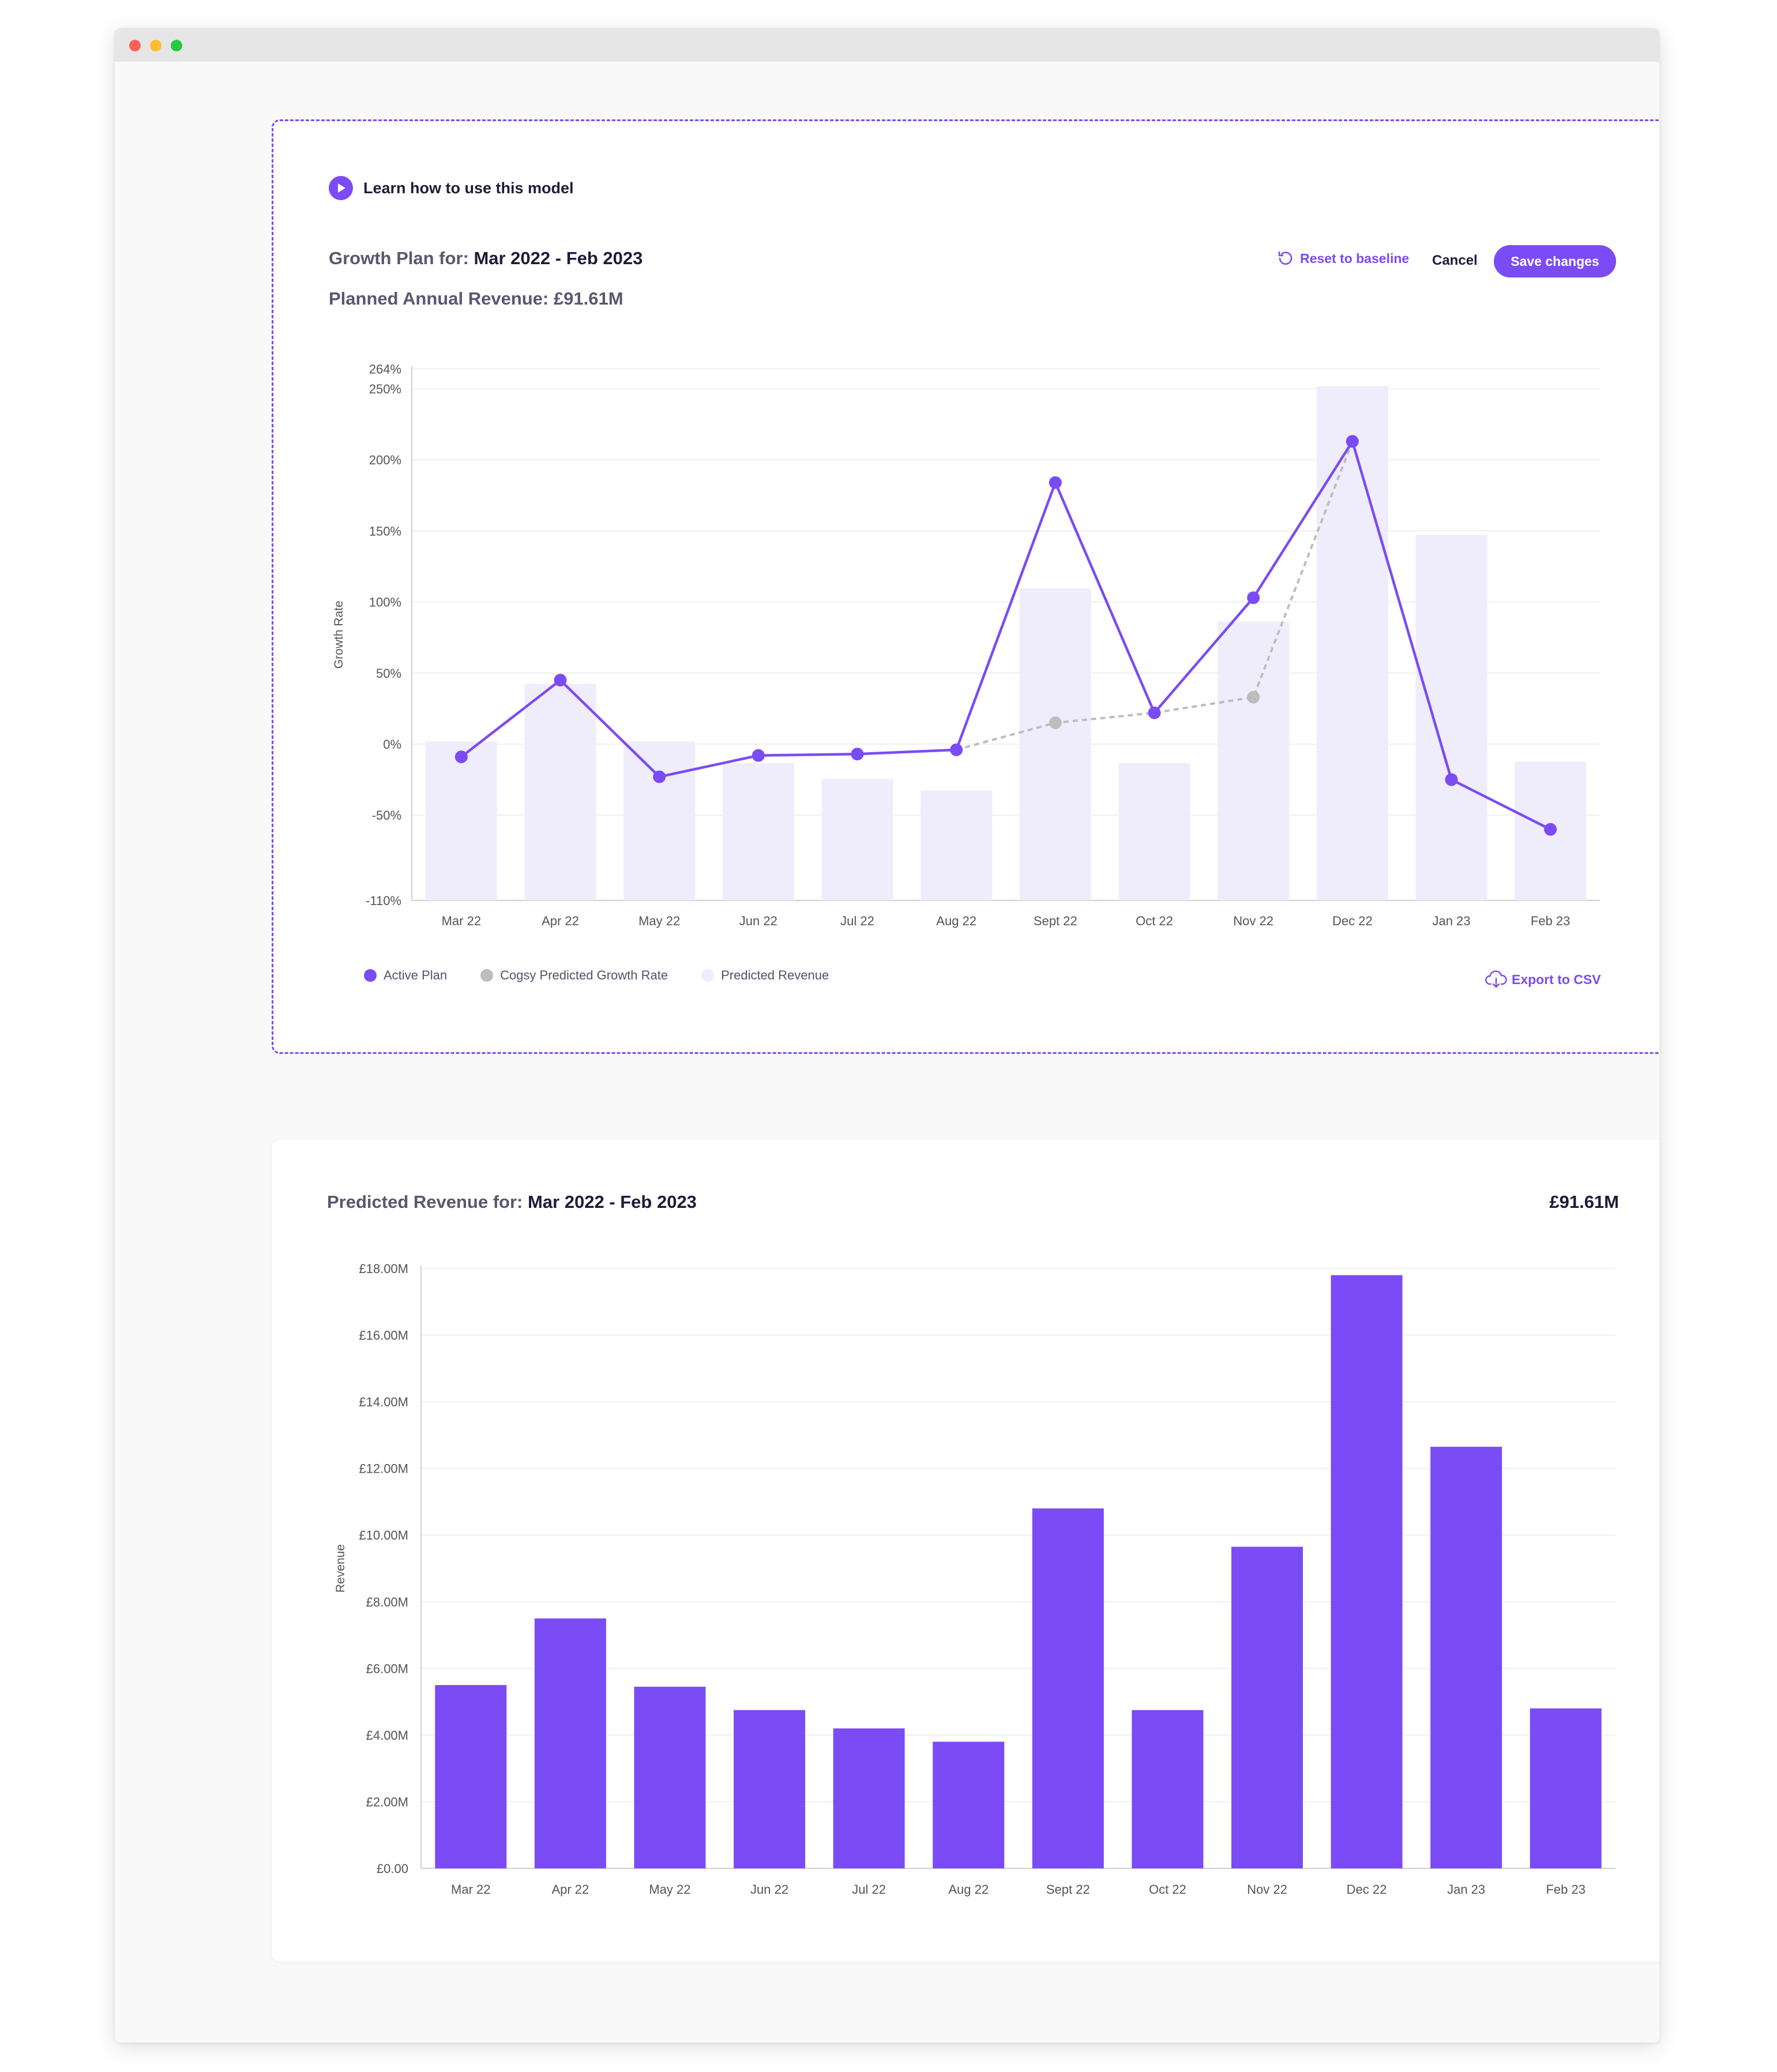 The image size is (1777, 2072). What do you see at coordinates (441, 298) in the screenshot?
I see `planned-revenue-prefix: Planned Annual Revenue:` at bounding box center [441, 298].